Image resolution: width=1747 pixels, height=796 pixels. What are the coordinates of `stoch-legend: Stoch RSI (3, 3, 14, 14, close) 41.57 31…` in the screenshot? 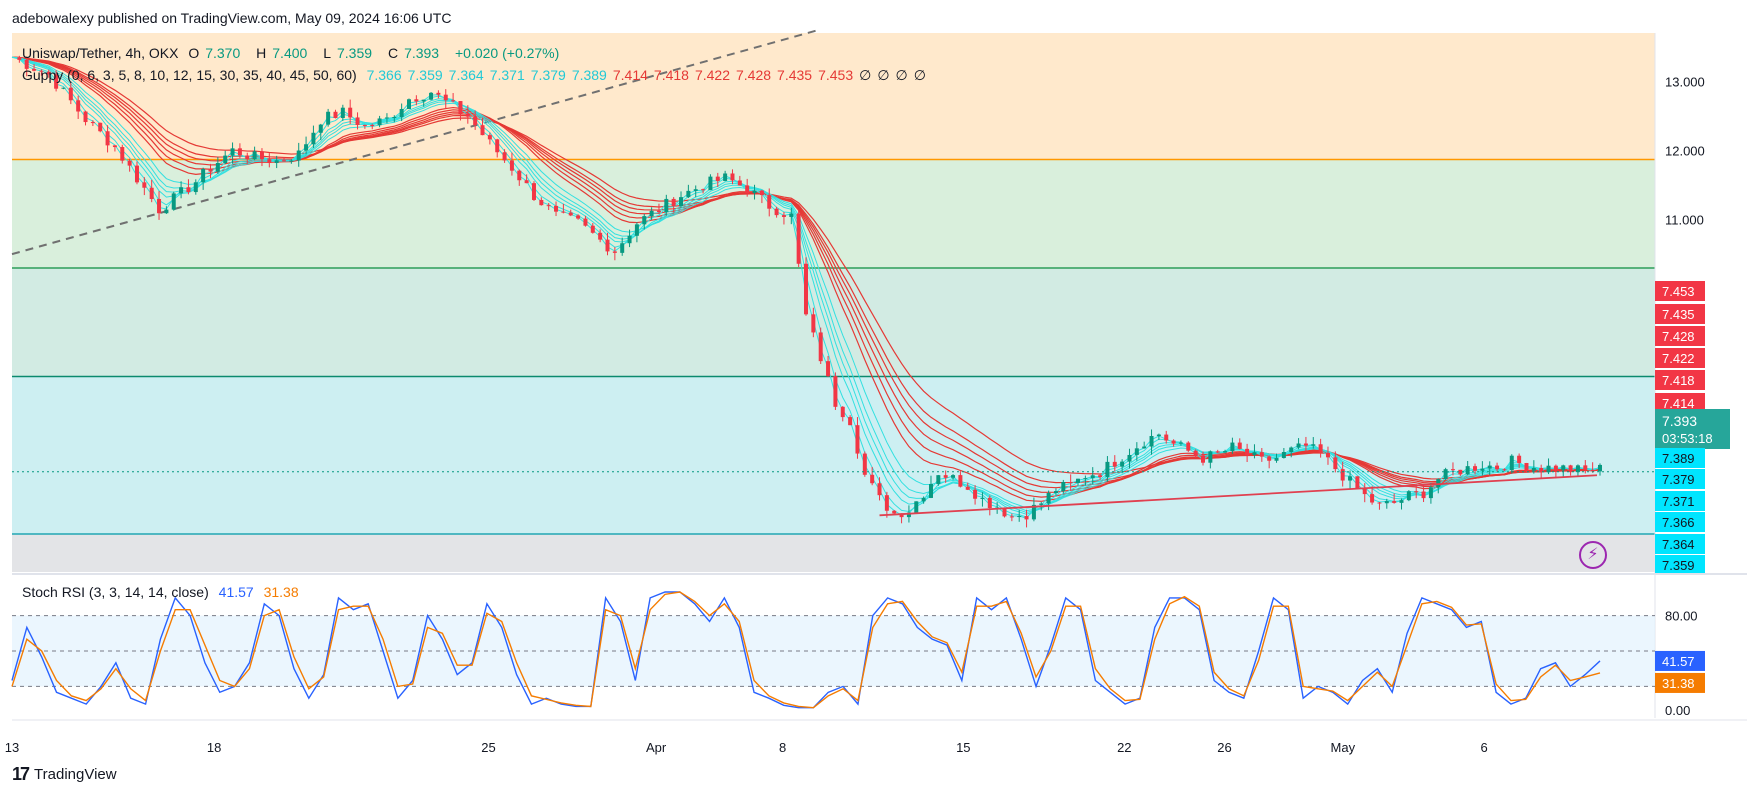 It's located at (163, 592).